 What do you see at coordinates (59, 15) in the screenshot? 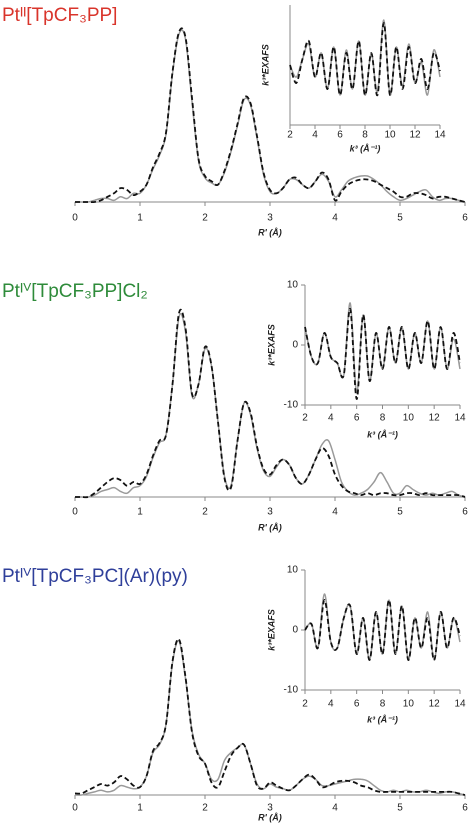
I see `panel-title: Ptᴵᴵ[TpCF₃PP]` at bounding box center [59, 15].